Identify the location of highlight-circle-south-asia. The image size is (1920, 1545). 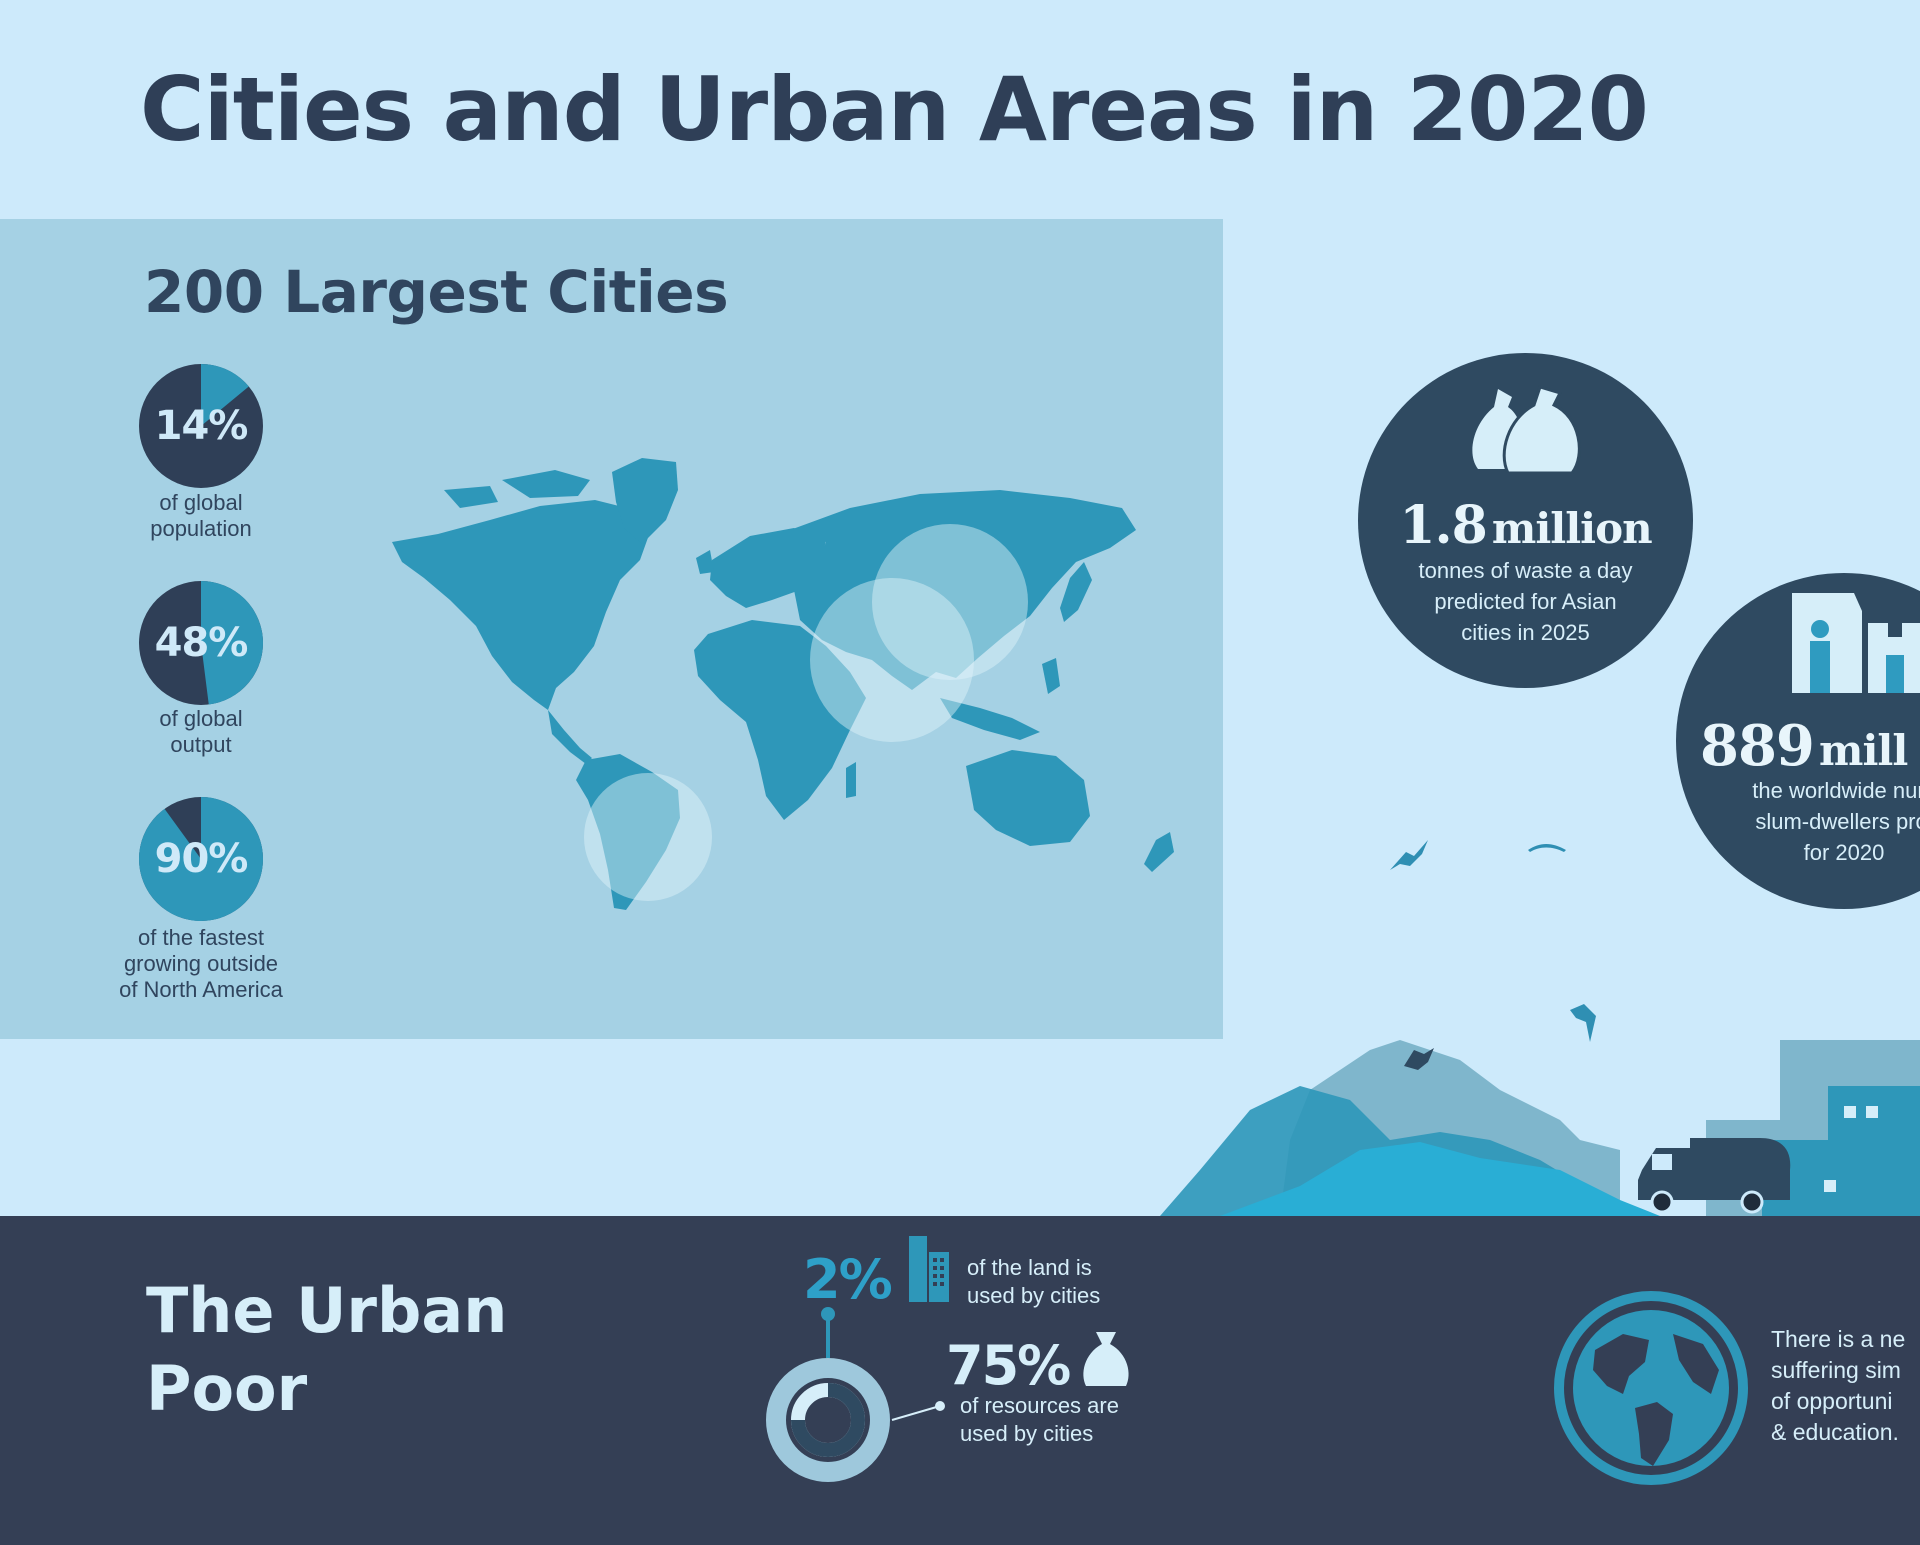
(892, 660).